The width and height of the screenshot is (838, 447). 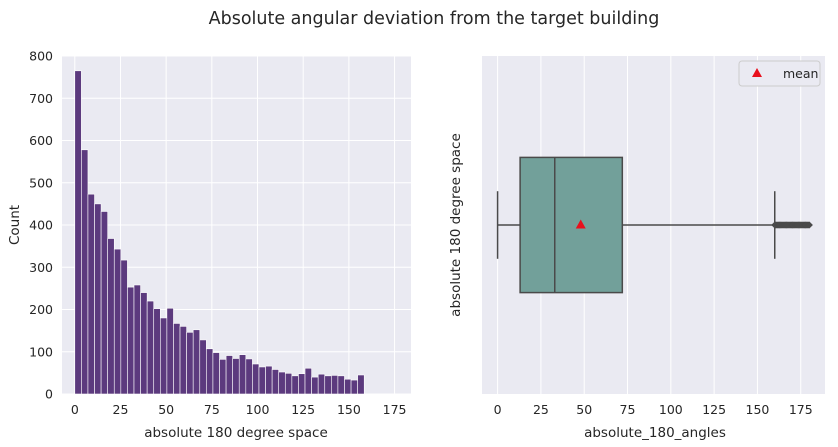 I want to click on histogram-y-tick-label: 400, so click(x=41, y=225).